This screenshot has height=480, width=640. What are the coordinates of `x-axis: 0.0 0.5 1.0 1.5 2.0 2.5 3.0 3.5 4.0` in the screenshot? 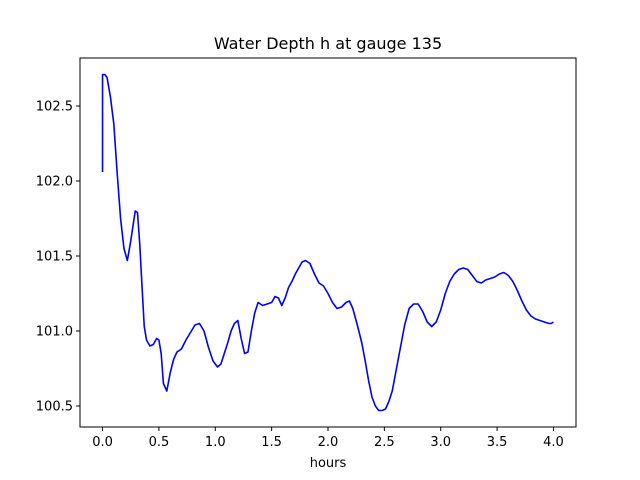 It's located at (328, 438).